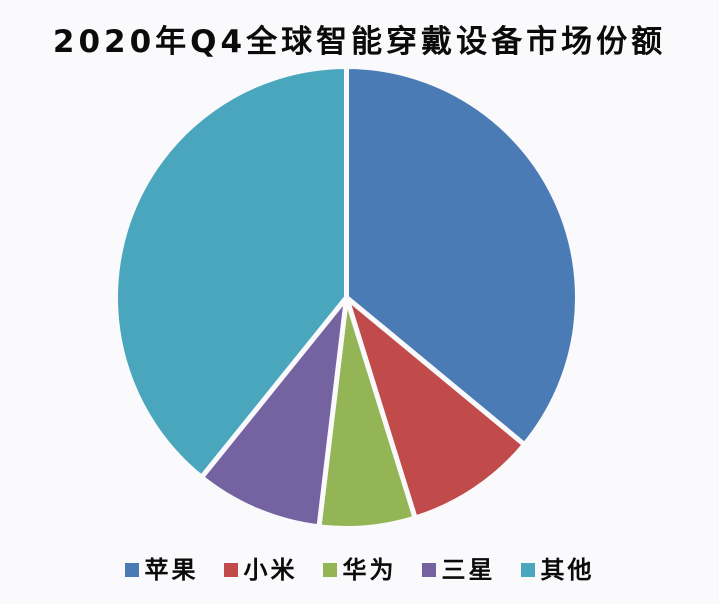 Image resolution: width=719 pixels, height=604 pixels. Describe the element at coordinates (230, 570) in the screenshot. I see `legend-swatch-xiaomi` at that location.